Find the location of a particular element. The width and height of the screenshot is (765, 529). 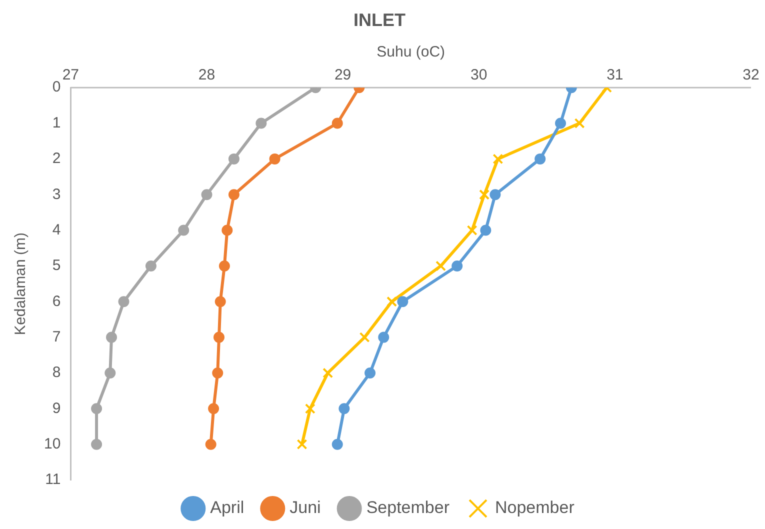

legend-label: Juni is located at coordinates (305, 508).